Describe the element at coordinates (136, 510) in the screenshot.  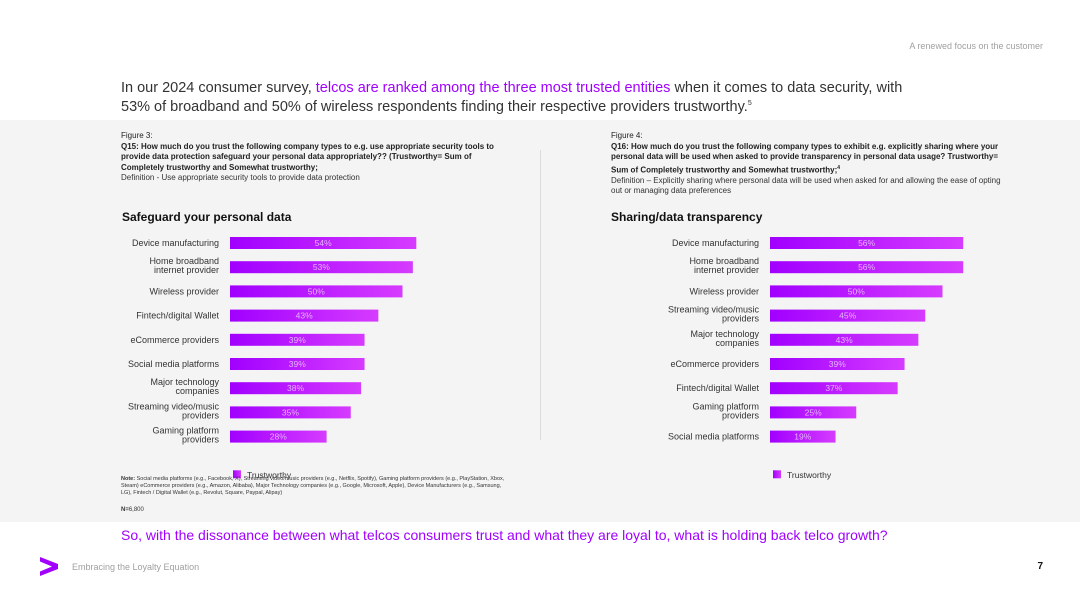
I see `sample-size-value: 6,800` at that location.